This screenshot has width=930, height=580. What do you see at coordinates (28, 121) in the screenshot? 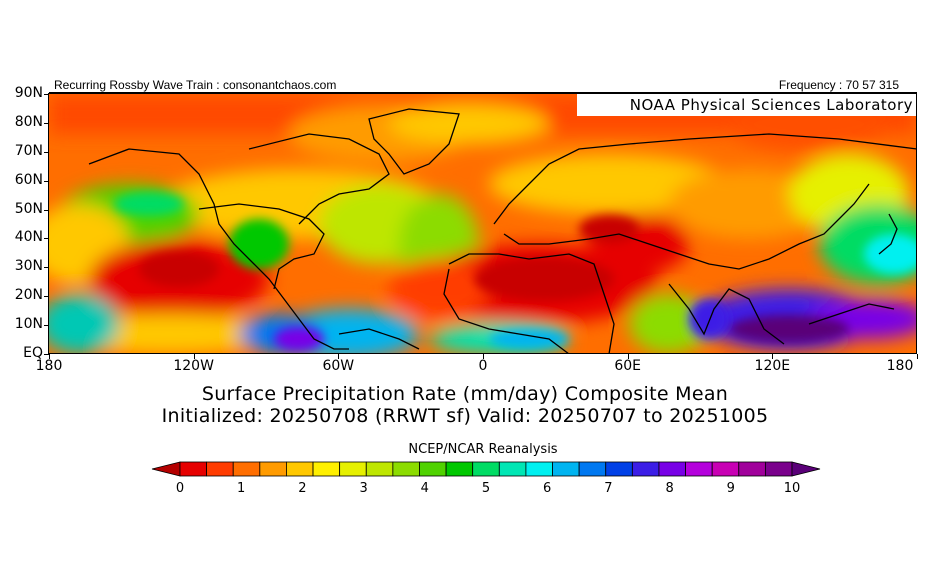
I see `lat-label: 80N` at bounding box center [28, 121].